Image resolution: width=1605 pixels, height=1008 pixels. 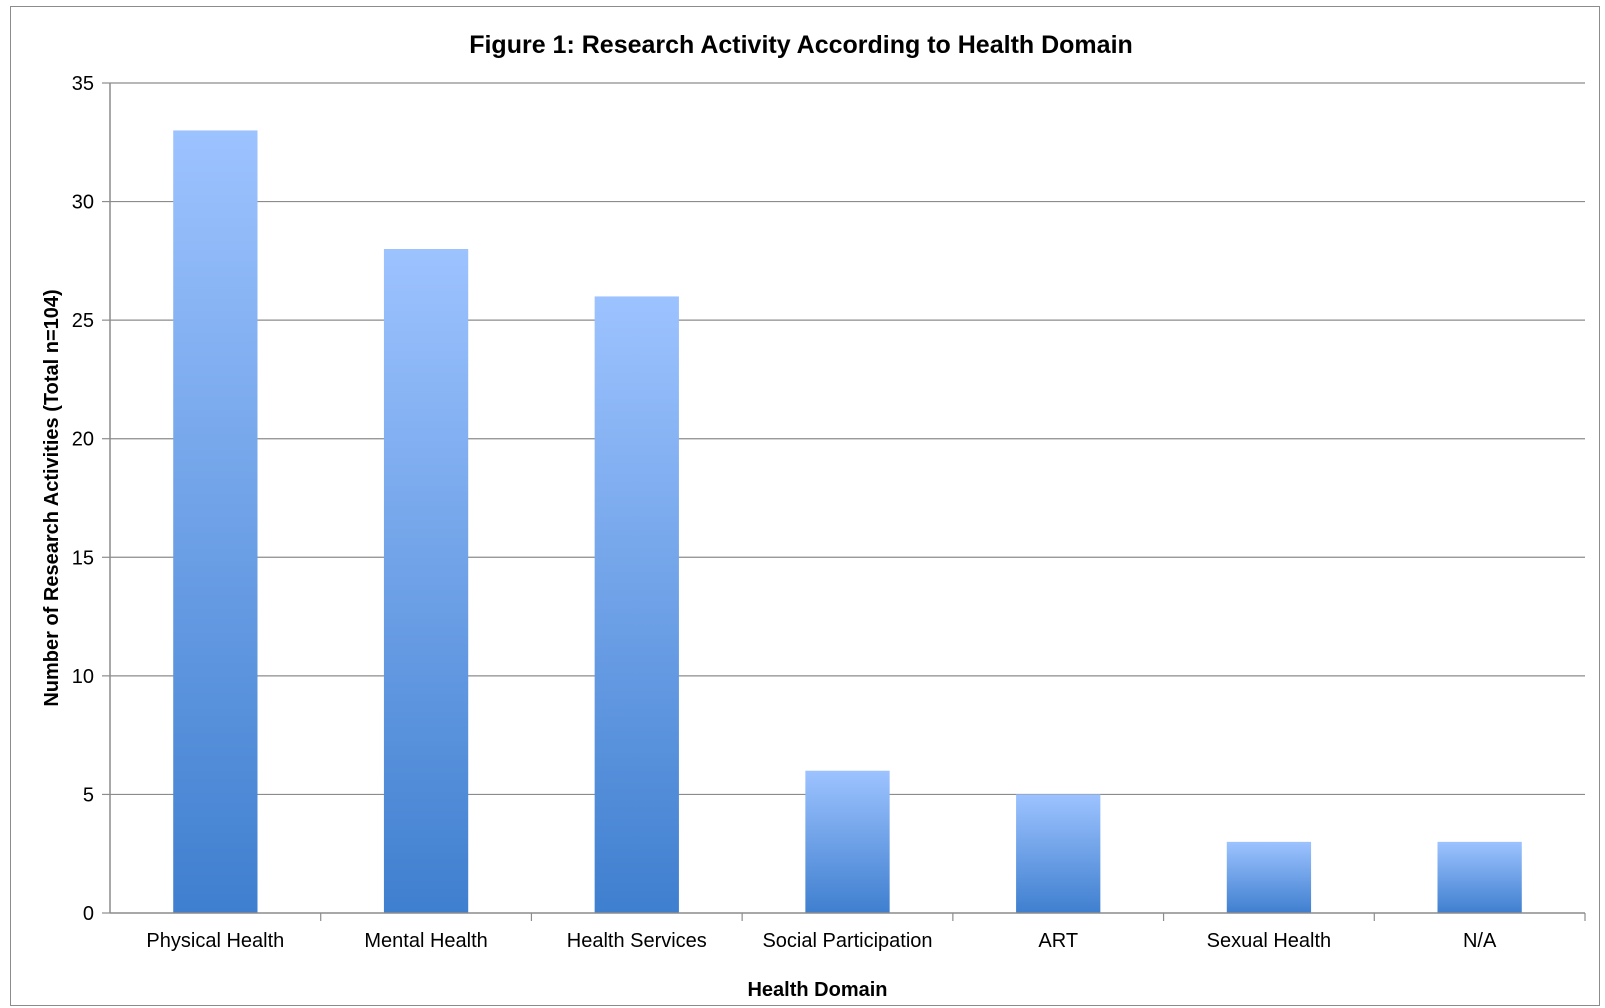 I want to click on y-tick-label: 35, so click(x=83, y=84).